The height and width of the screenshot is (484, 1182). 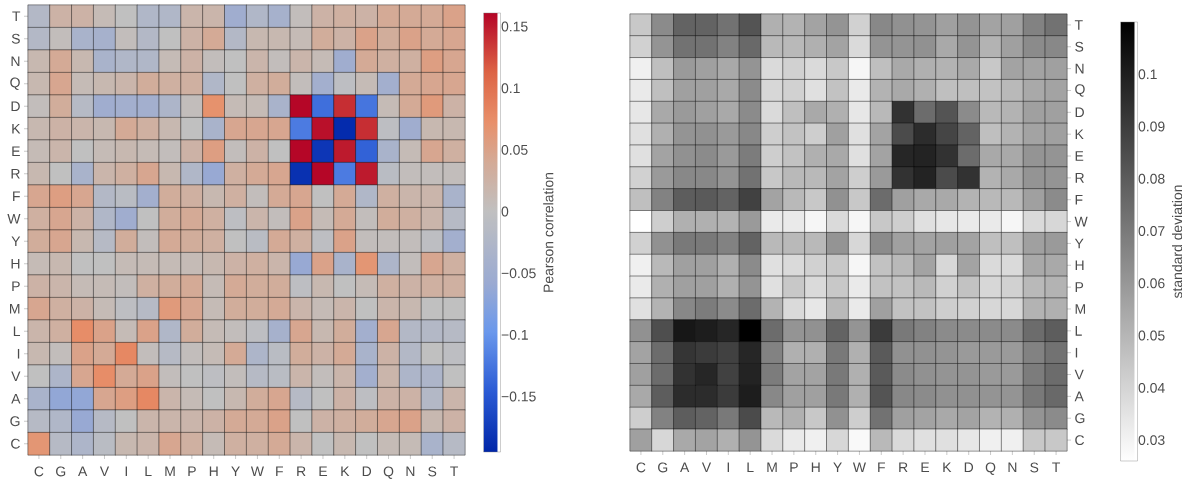 What do you see at coordinates (514, 334) in the screenshot?
I see `color-bar-label: −0.1` at bounding box center [514, 334].